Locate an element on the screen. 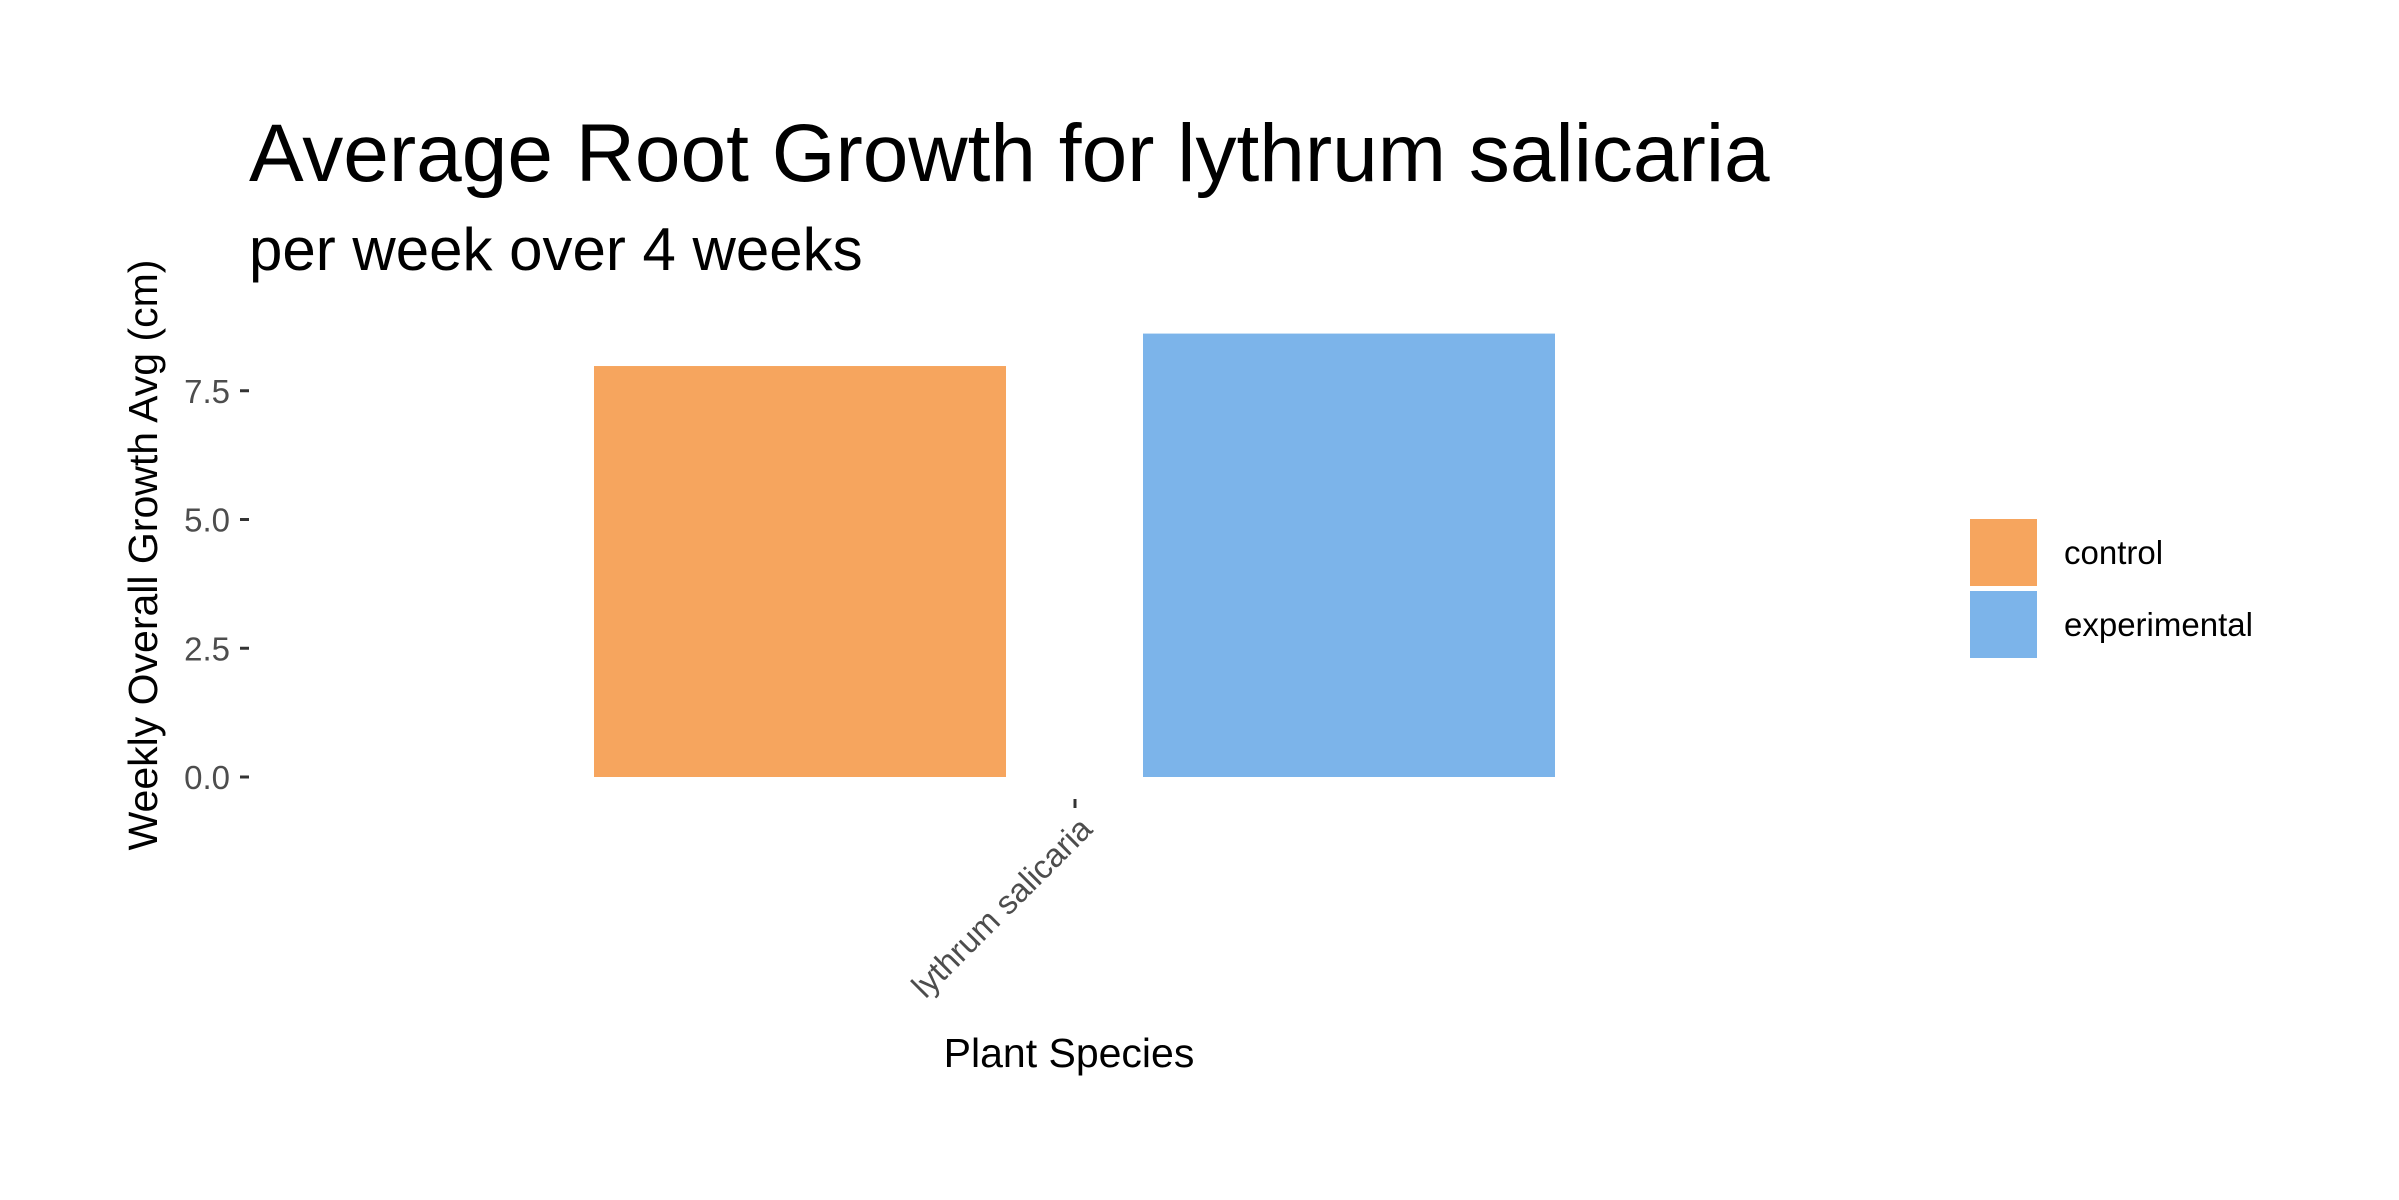 This screenshot has height=1200, width=2399. y-axis: 0.0 2.5 5.0 7.5 is located at coordinates (216, 584).